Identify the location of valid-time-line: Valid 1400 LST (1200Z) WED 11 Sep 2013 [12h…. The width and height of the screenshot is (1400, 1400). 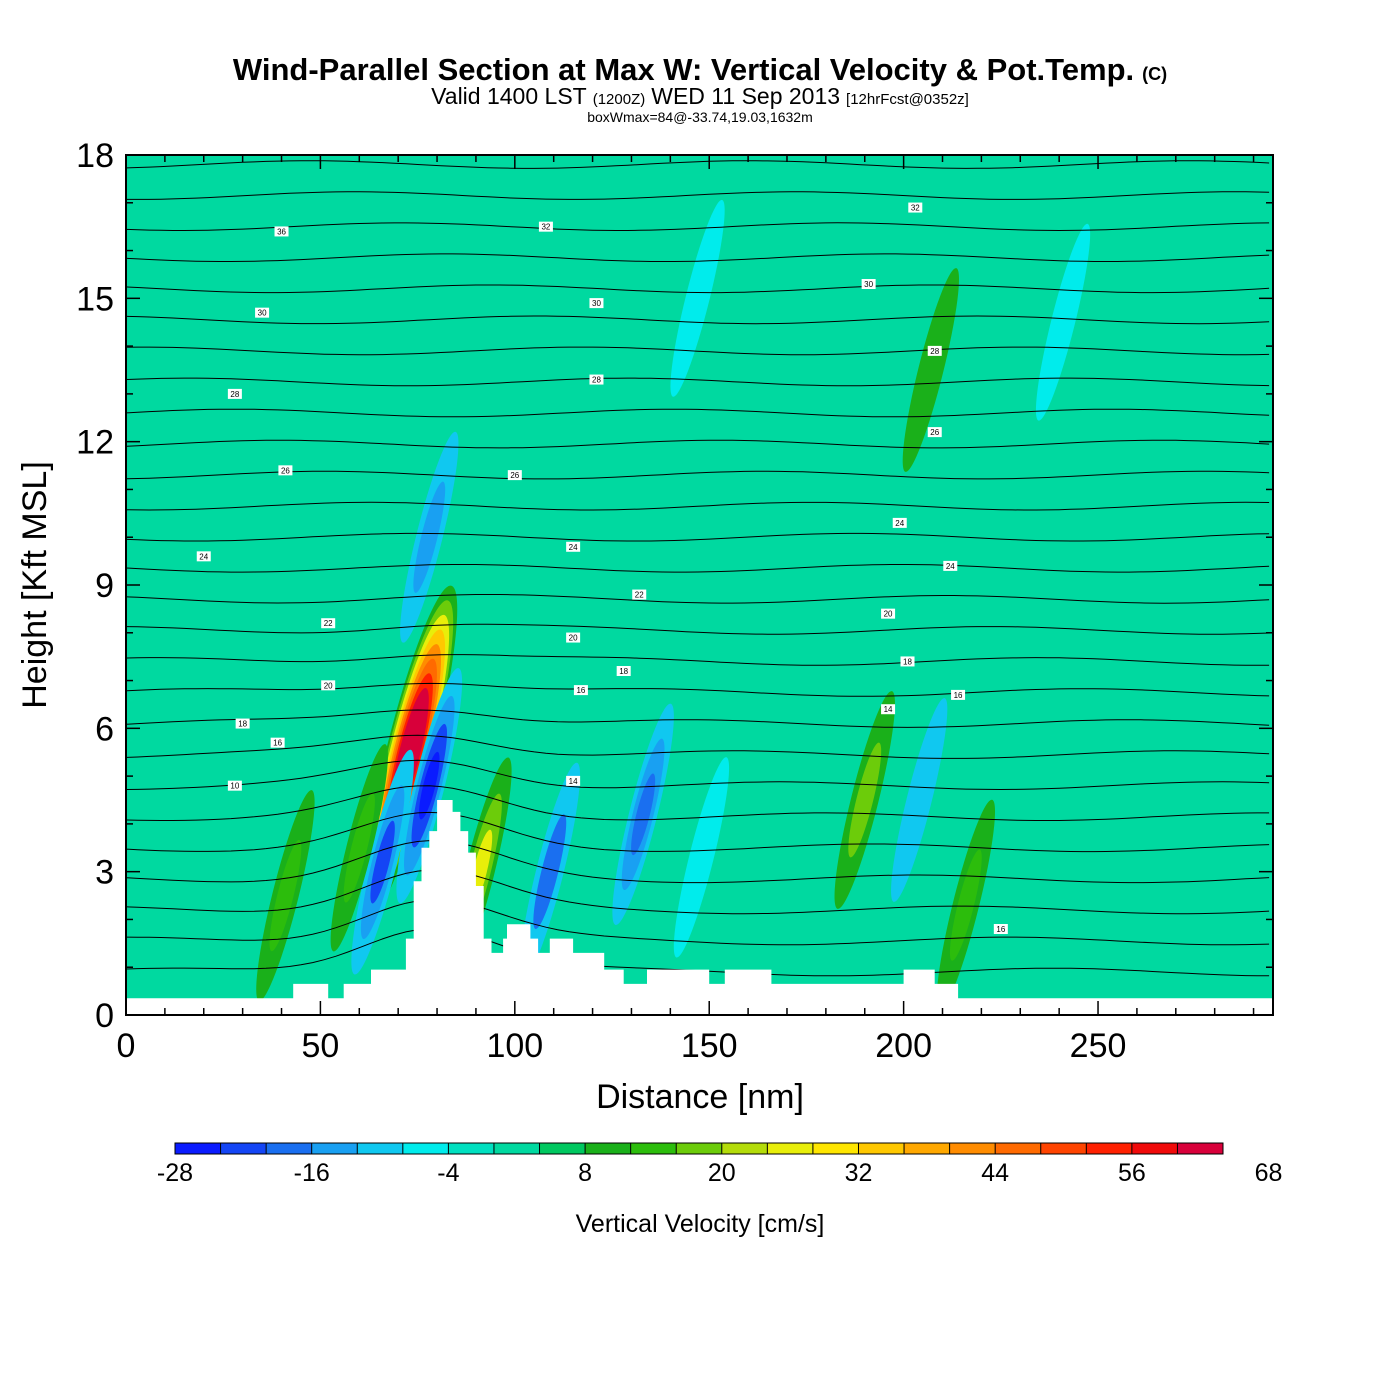
(700, 96).